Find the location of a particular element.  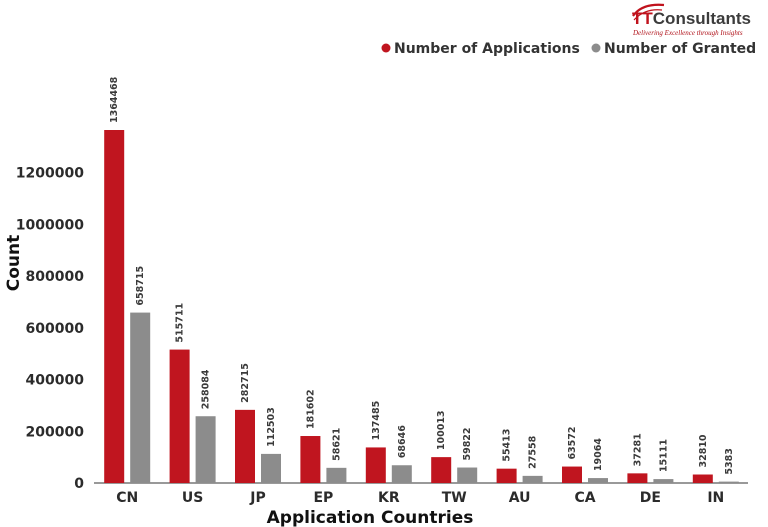

value-label-applications: 181602 is located at coordinates (310, 409).